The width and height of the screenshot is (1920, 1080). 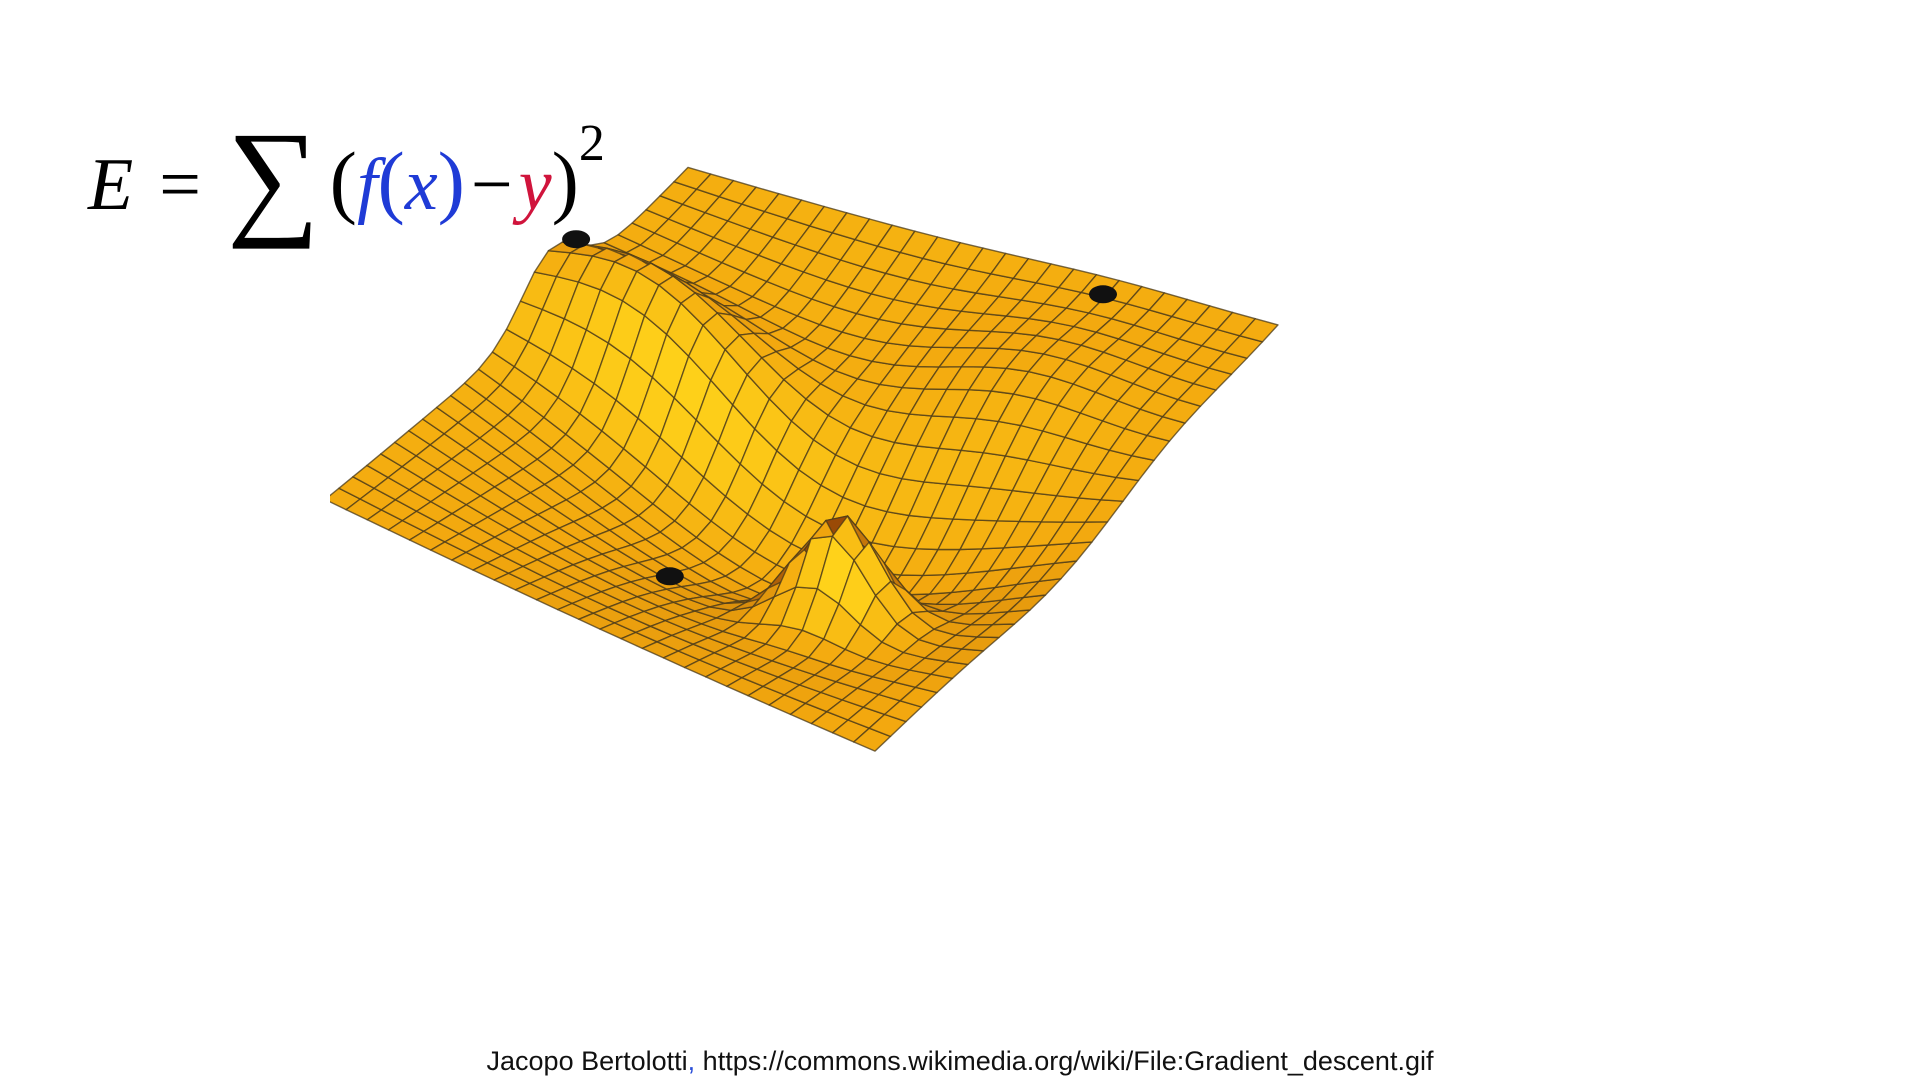 I want to click on formula-equals: =, so click(x=180, y=185).